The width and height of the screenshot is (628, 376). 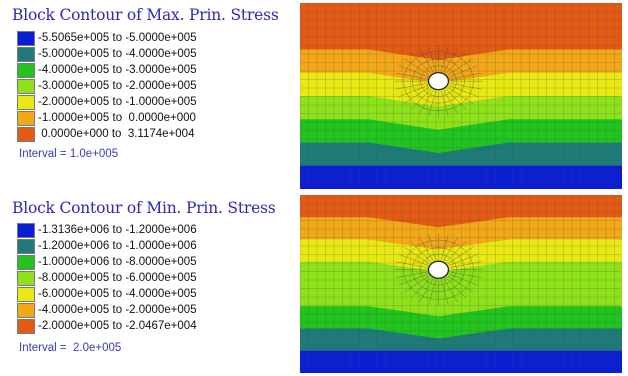 I want to click on legend-label: -4.0000e+005 to -2.0000e+005, so click(x=117, y=310).